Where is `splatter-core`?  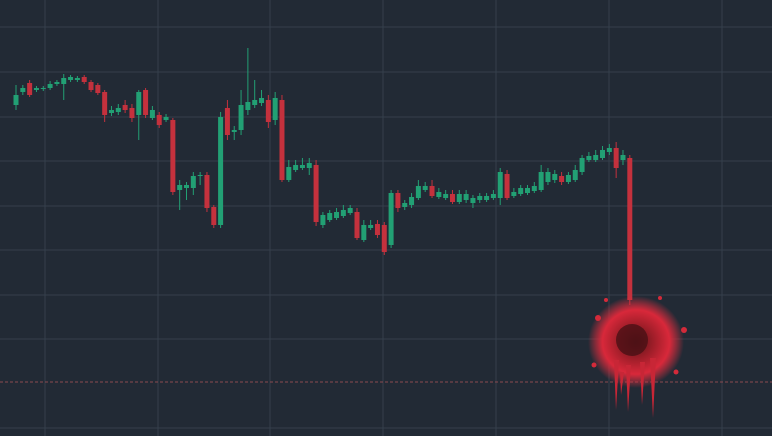 splatter-core is located at coordinates (632, 340).